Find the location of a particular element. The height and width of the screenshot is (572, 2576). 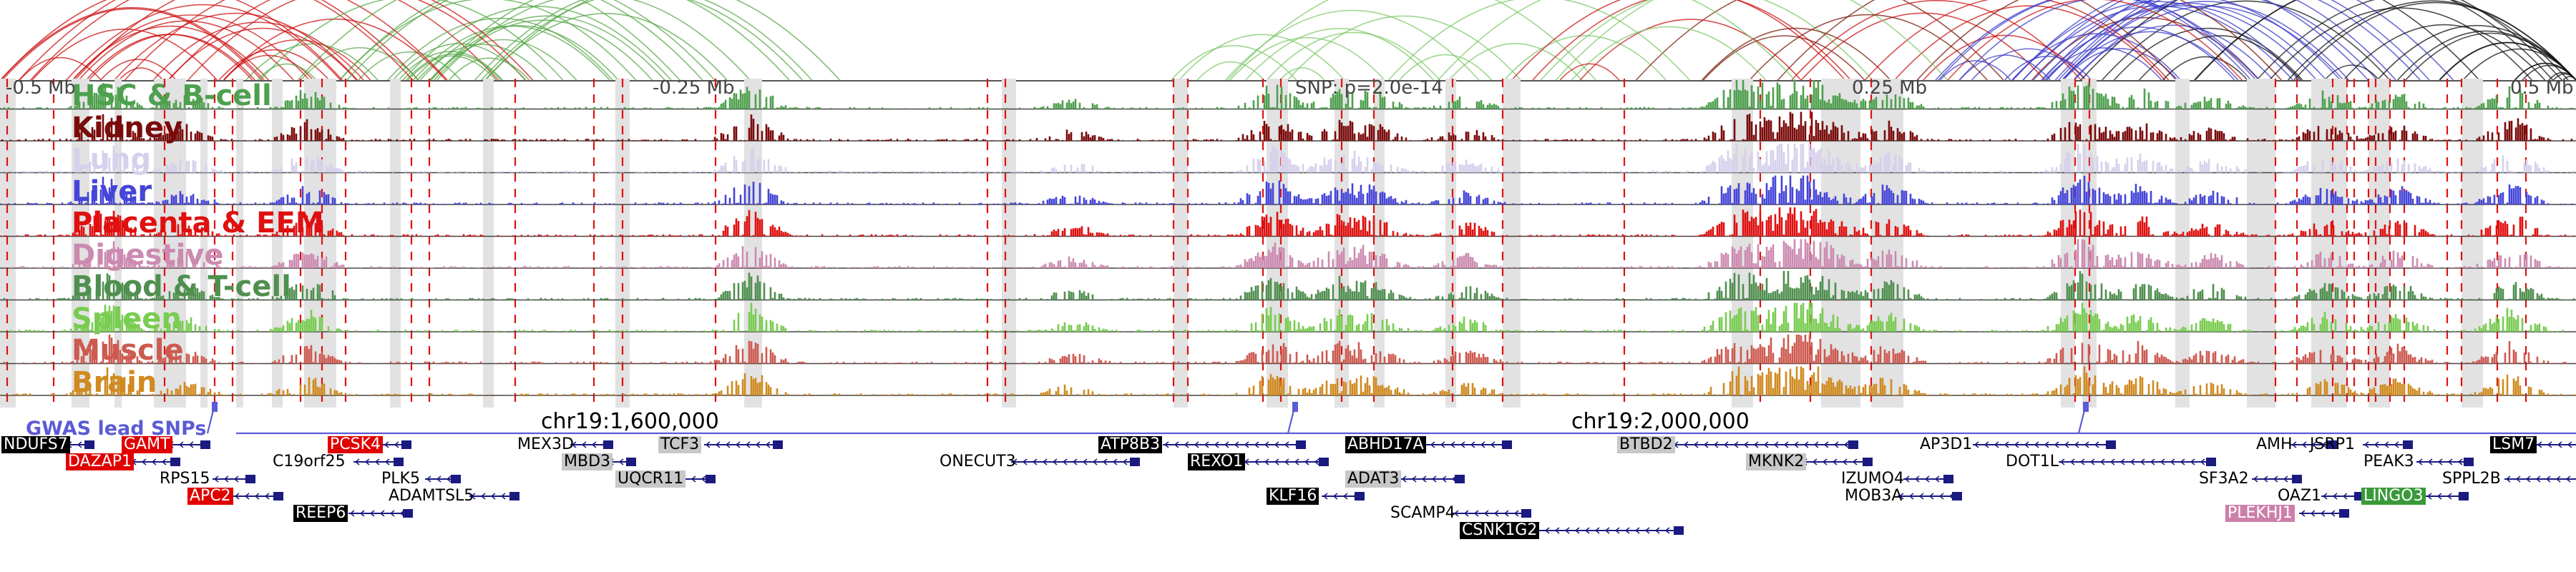

gene-label: PLEKHJ1 is located at coordinates (2260, 513).